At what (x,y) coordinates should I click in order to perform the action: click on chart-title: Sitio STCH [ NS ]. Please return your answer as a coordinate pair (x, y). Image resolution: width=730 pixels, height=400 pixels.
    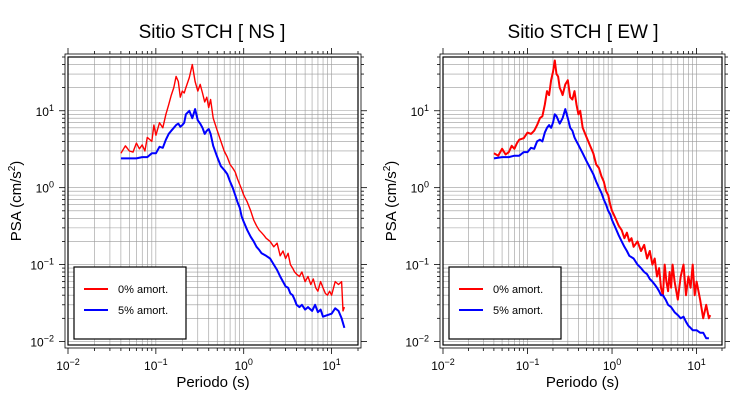
    Looking at the image, I should click on (212, 32).